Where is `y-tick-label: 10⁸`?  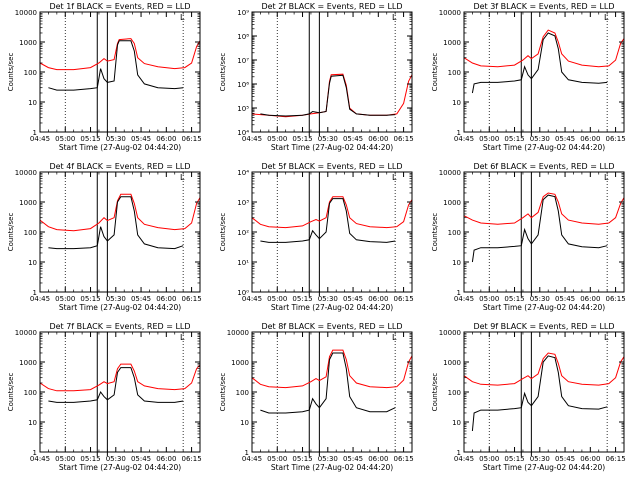
y-tick-label: 10⁸ is located at coordinates (243, 37).